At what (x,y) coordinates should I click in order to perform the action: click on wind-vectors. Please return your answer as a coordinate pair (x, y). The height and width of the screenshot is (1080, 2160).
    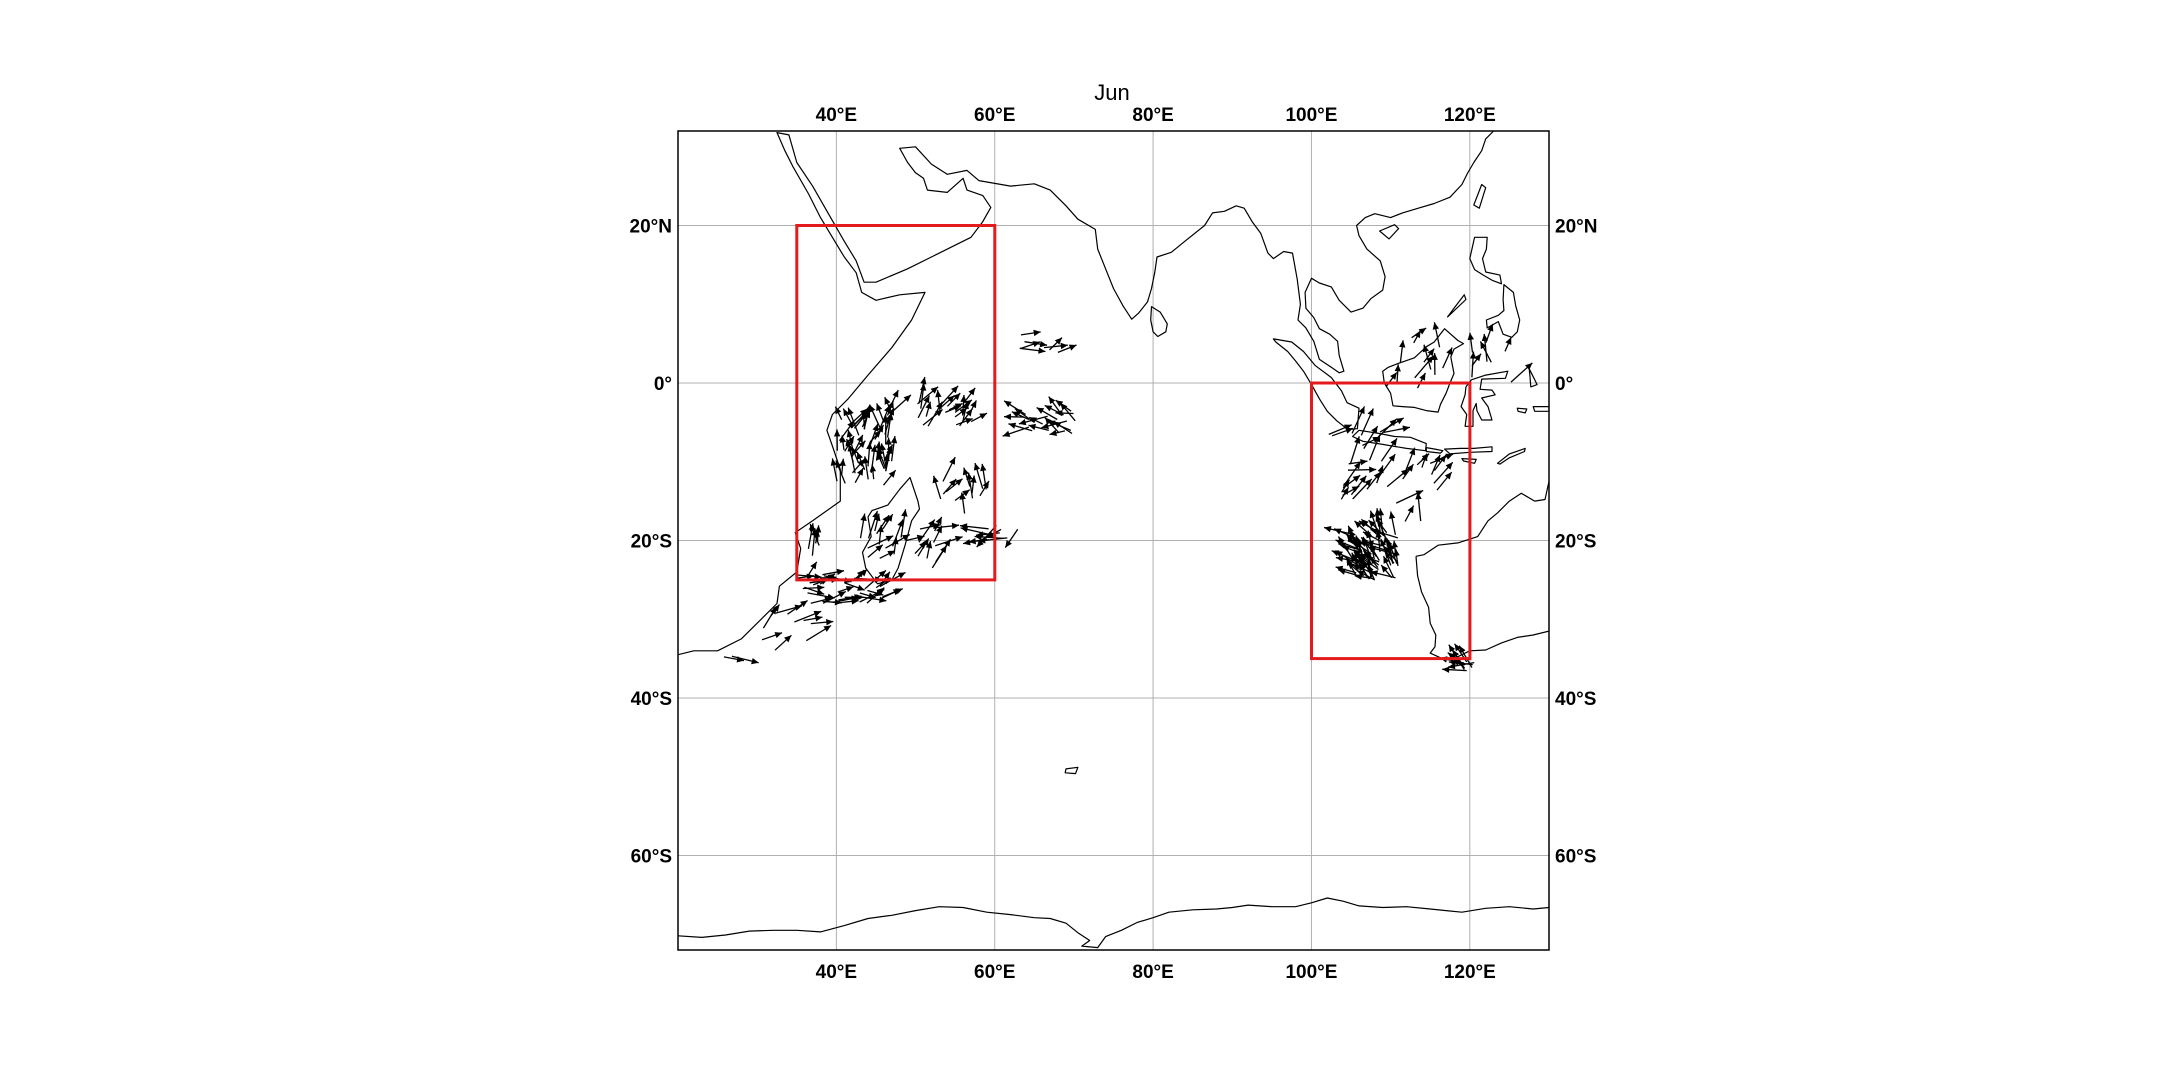
    Looking at the image, I should click on (1128, 497).